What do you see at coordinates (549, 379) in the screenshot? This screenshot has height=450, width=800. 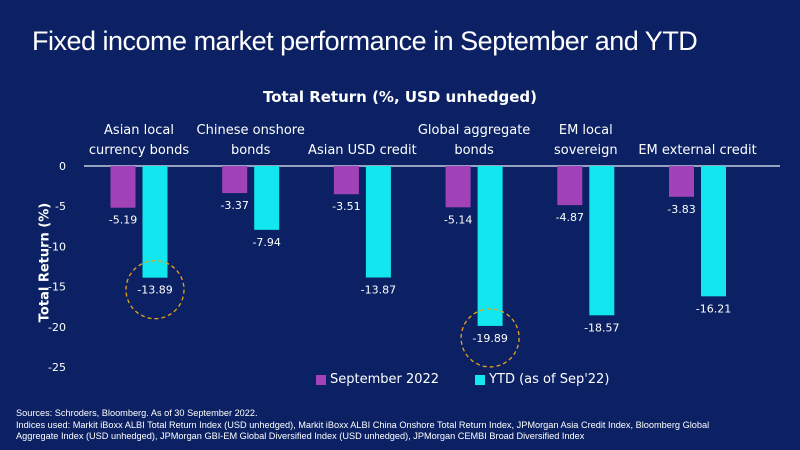 I see `legend-label: YTD (as of Sep'22)` at bounding box center [549, 379].